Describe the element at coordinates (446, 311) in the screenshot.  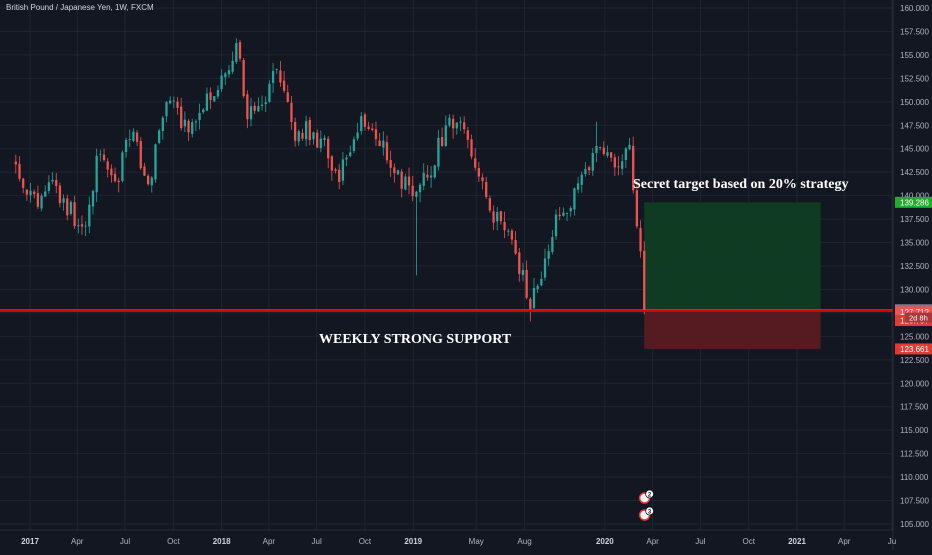
I see `level-lines` at that location.